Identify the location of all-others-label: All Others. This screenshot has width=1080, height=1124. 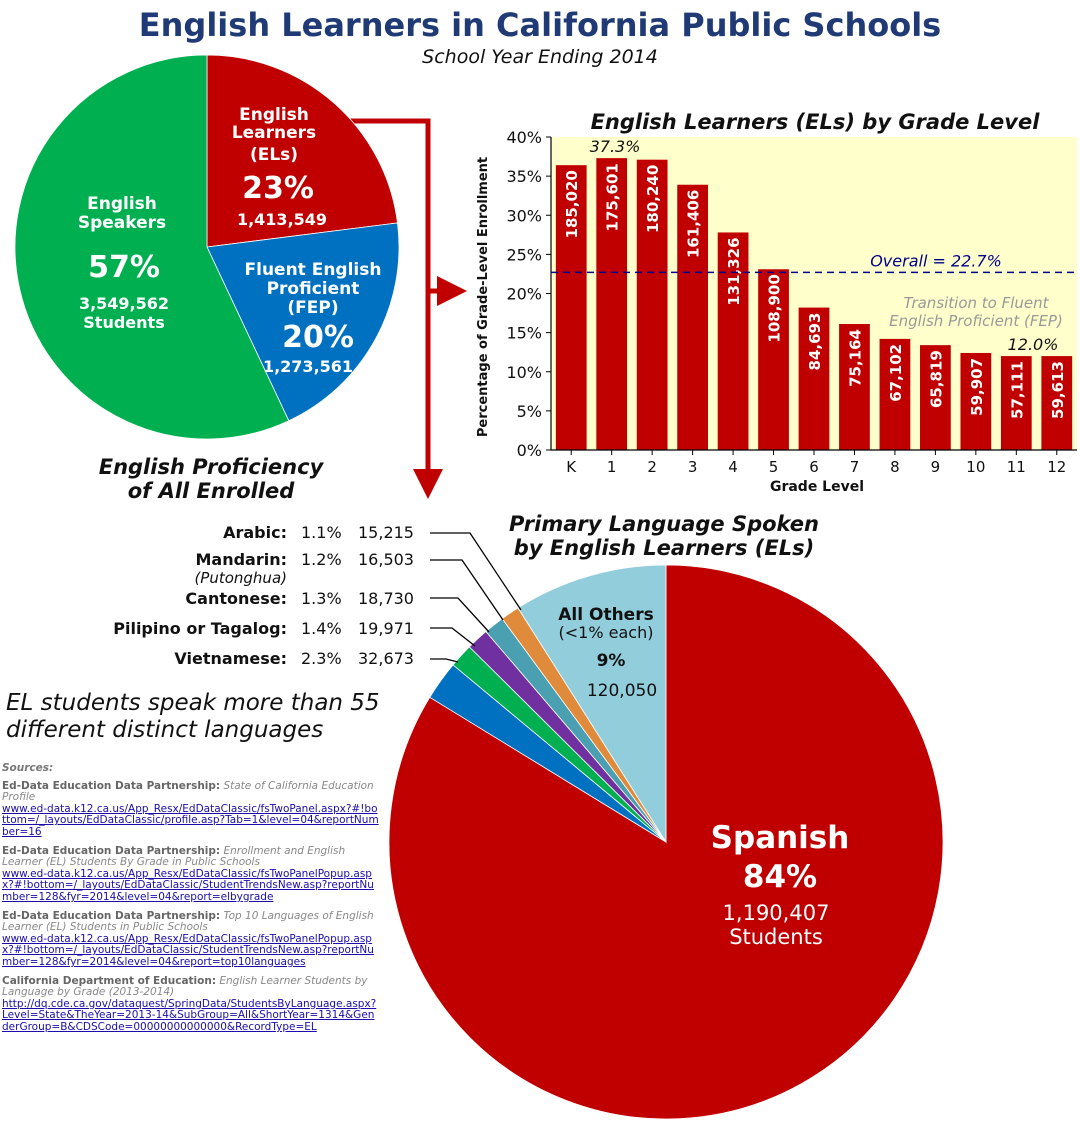
(605, 615).